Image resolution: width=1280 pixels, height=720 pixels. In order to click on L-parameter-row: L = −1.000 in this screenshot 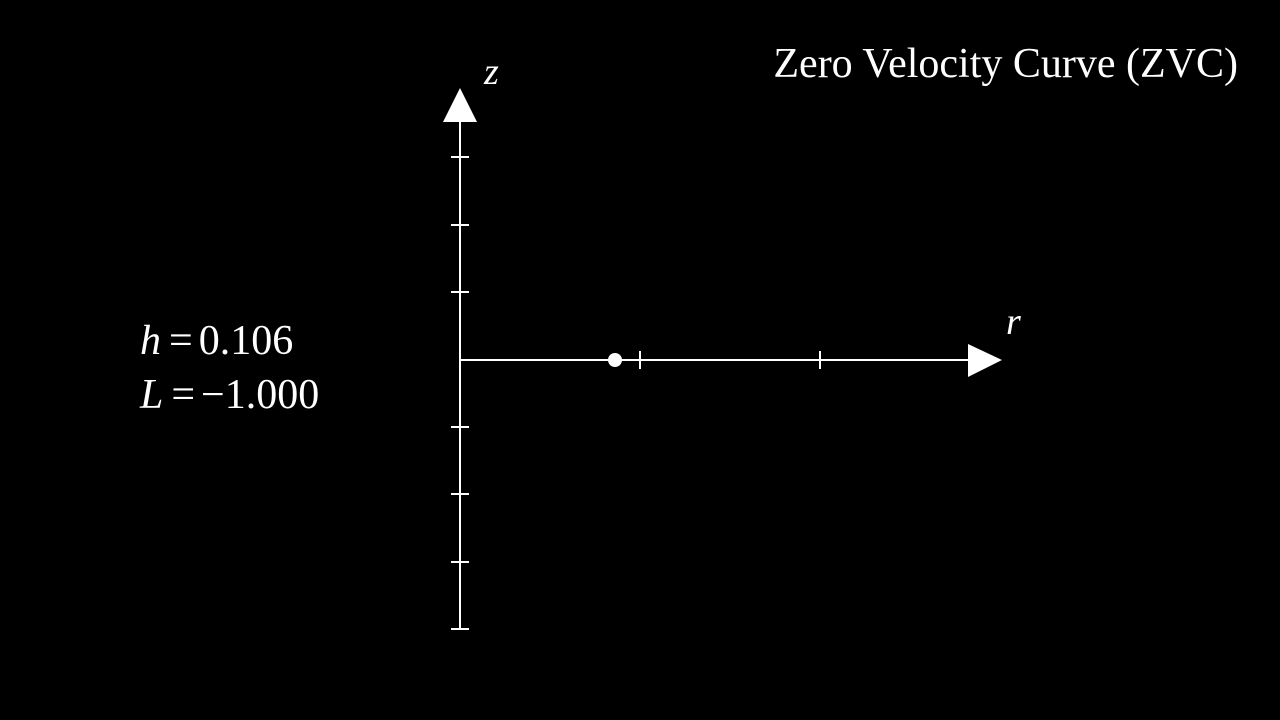, I will do `click(229, 395)`.